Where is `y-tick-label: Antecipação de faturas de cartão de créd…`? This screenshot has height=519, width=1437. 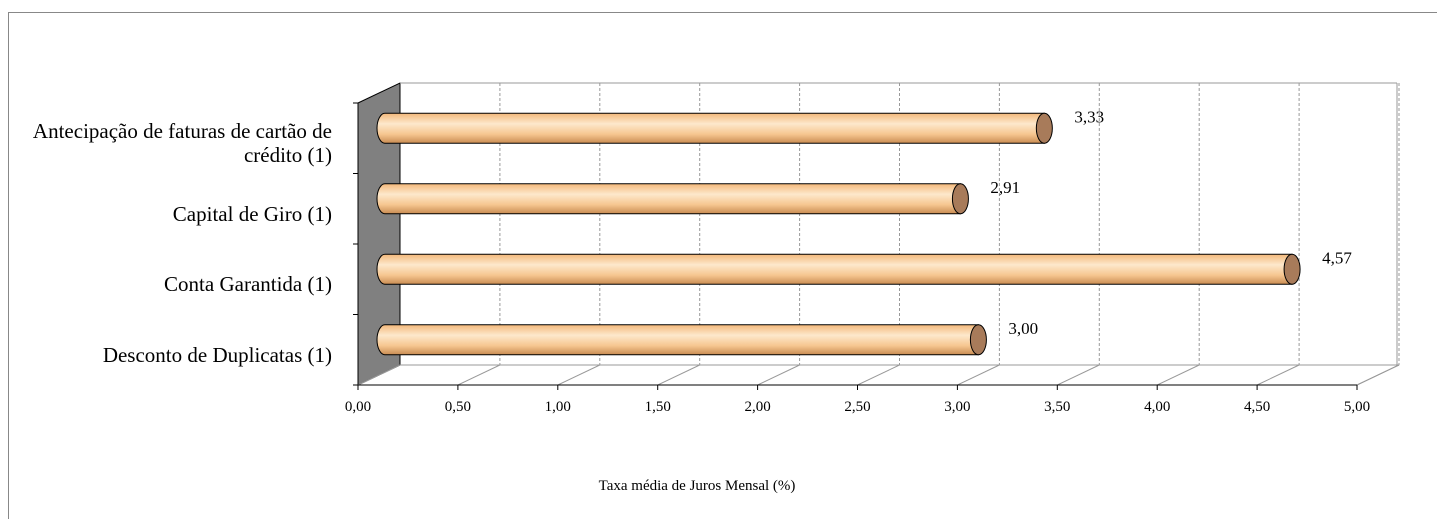 y-tick-label: Antecipação de faturas de cartão de créd… is located at coordinates (182, 143).